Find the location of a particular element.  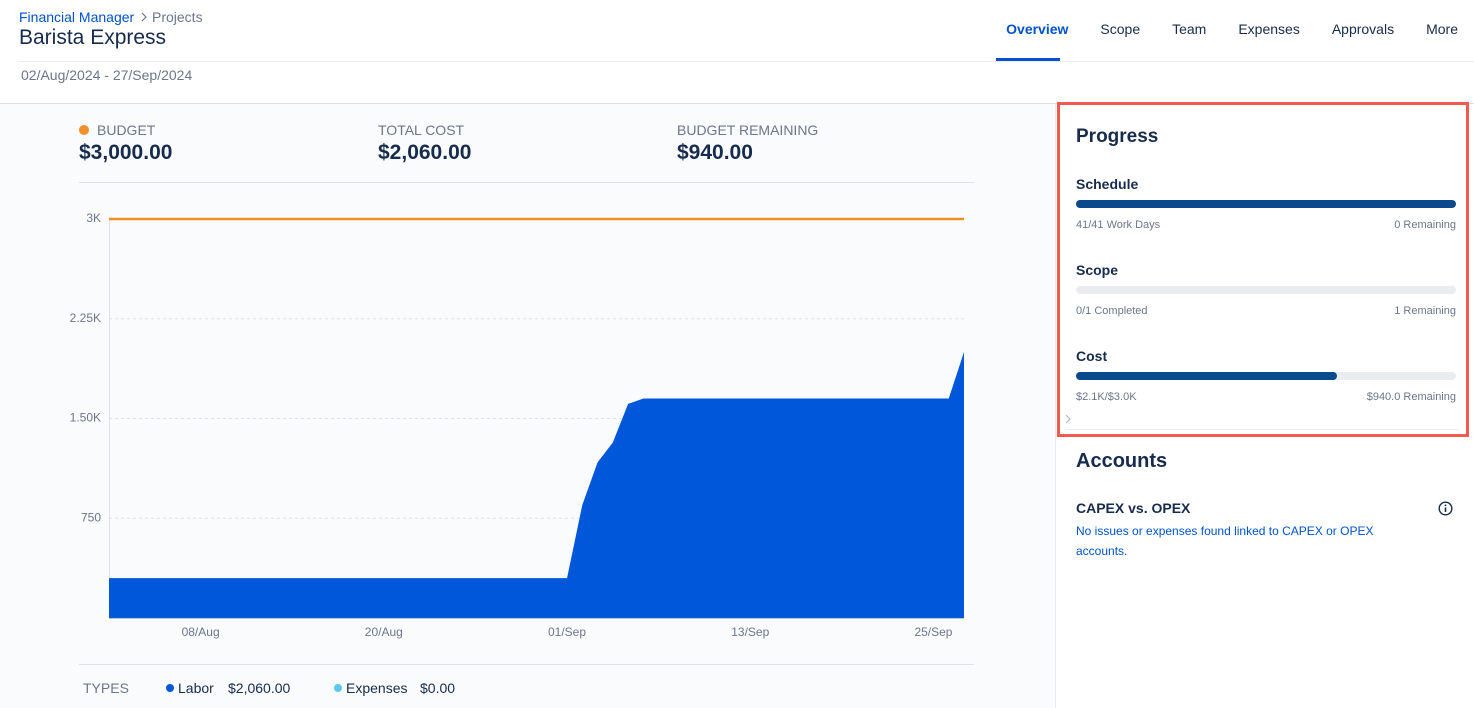

progress-remaining: 0 Remaining is located at coordinates (1425, 225).